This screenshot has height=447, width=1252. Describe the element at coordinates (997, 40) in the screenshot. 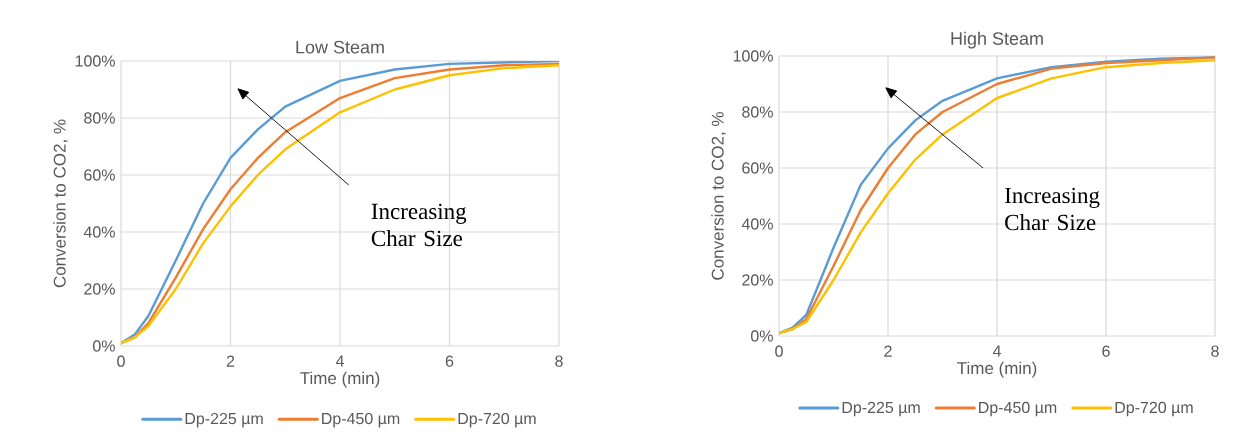

I see `chart-title: High Steam` at that location.